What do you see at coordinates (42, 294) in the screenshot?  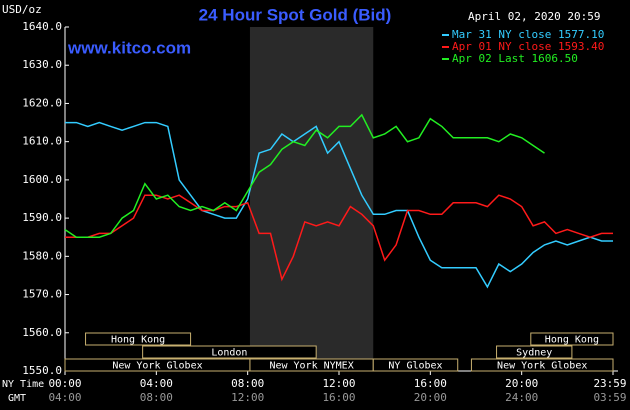 I see `y-tick-label: 1570.0` at bounding box center [42, 294].